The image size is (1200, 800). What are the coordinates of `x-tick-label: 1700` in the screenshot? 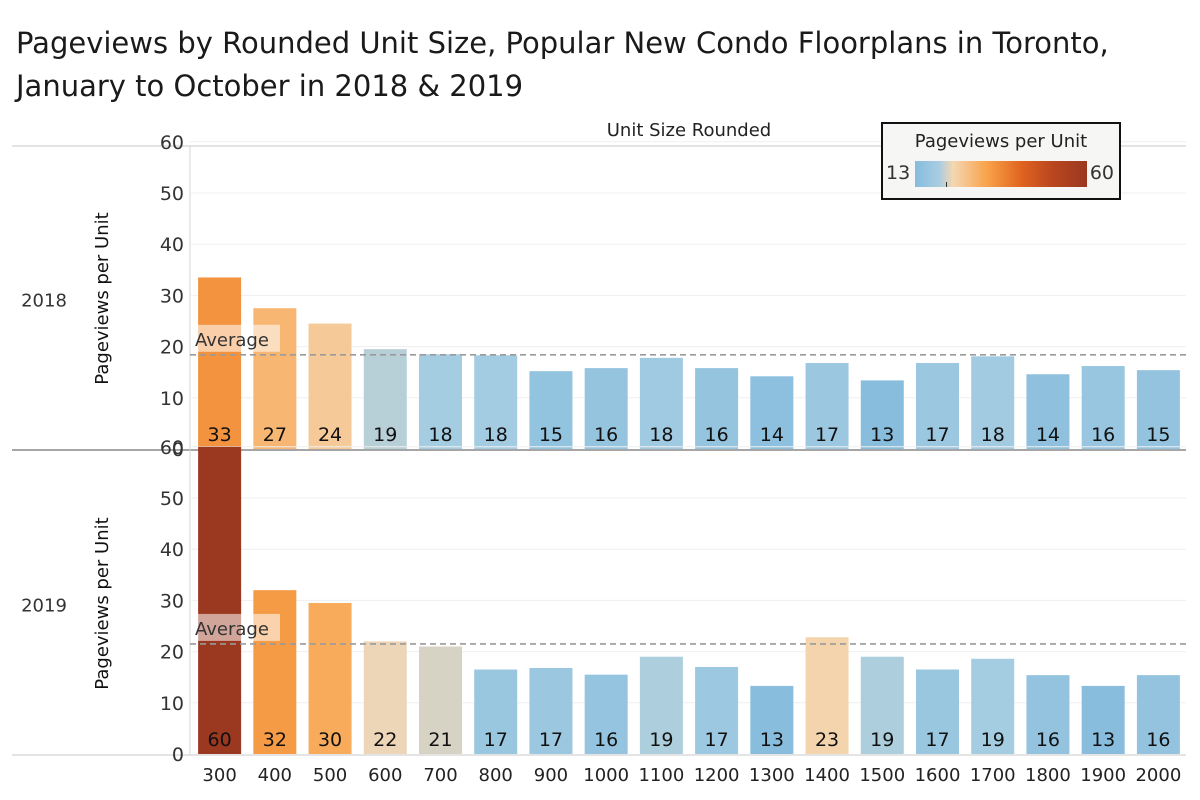 It's located at (993, 775).